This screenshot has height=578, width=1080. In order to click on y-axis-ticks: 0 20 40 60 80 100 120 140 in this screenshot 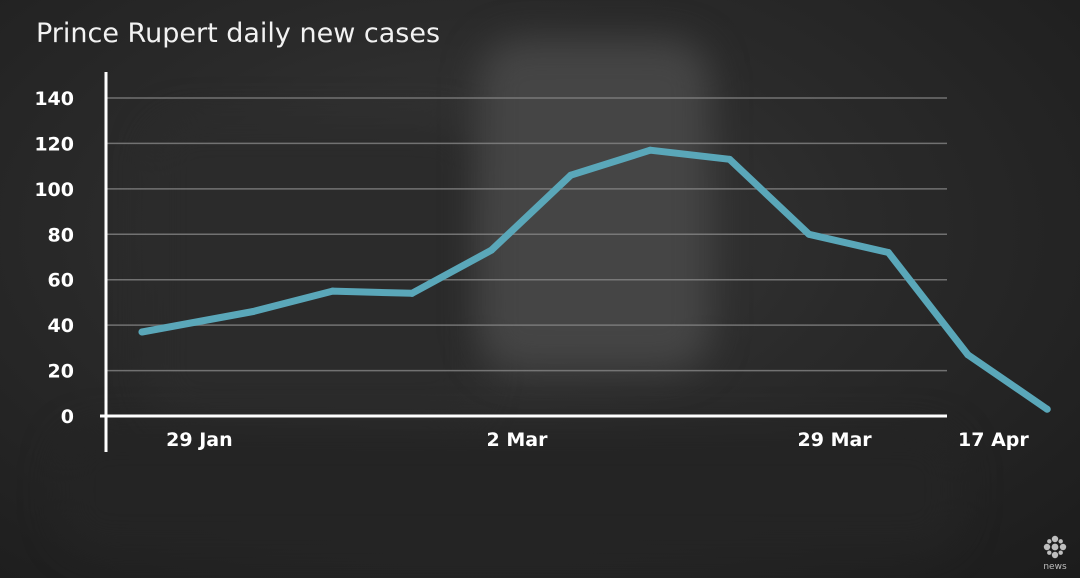, I will do `click(54, 258)`.